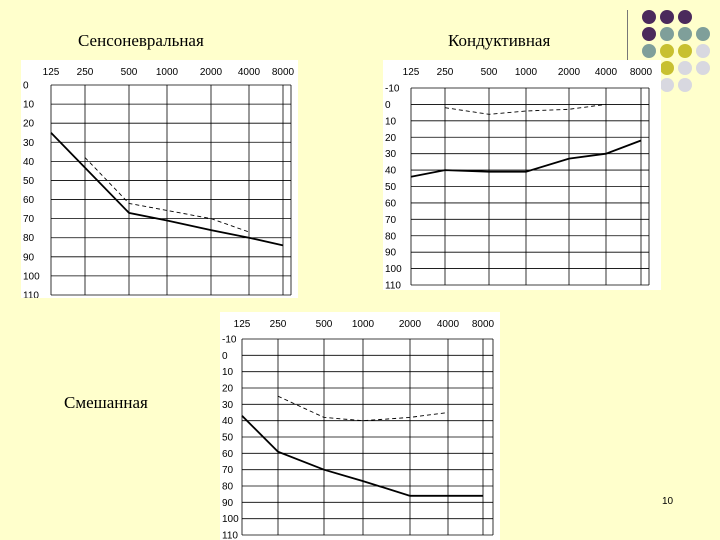 The width and height of the screenshot is (720, 540). I want to click on decor-divider, so click(627, 51).